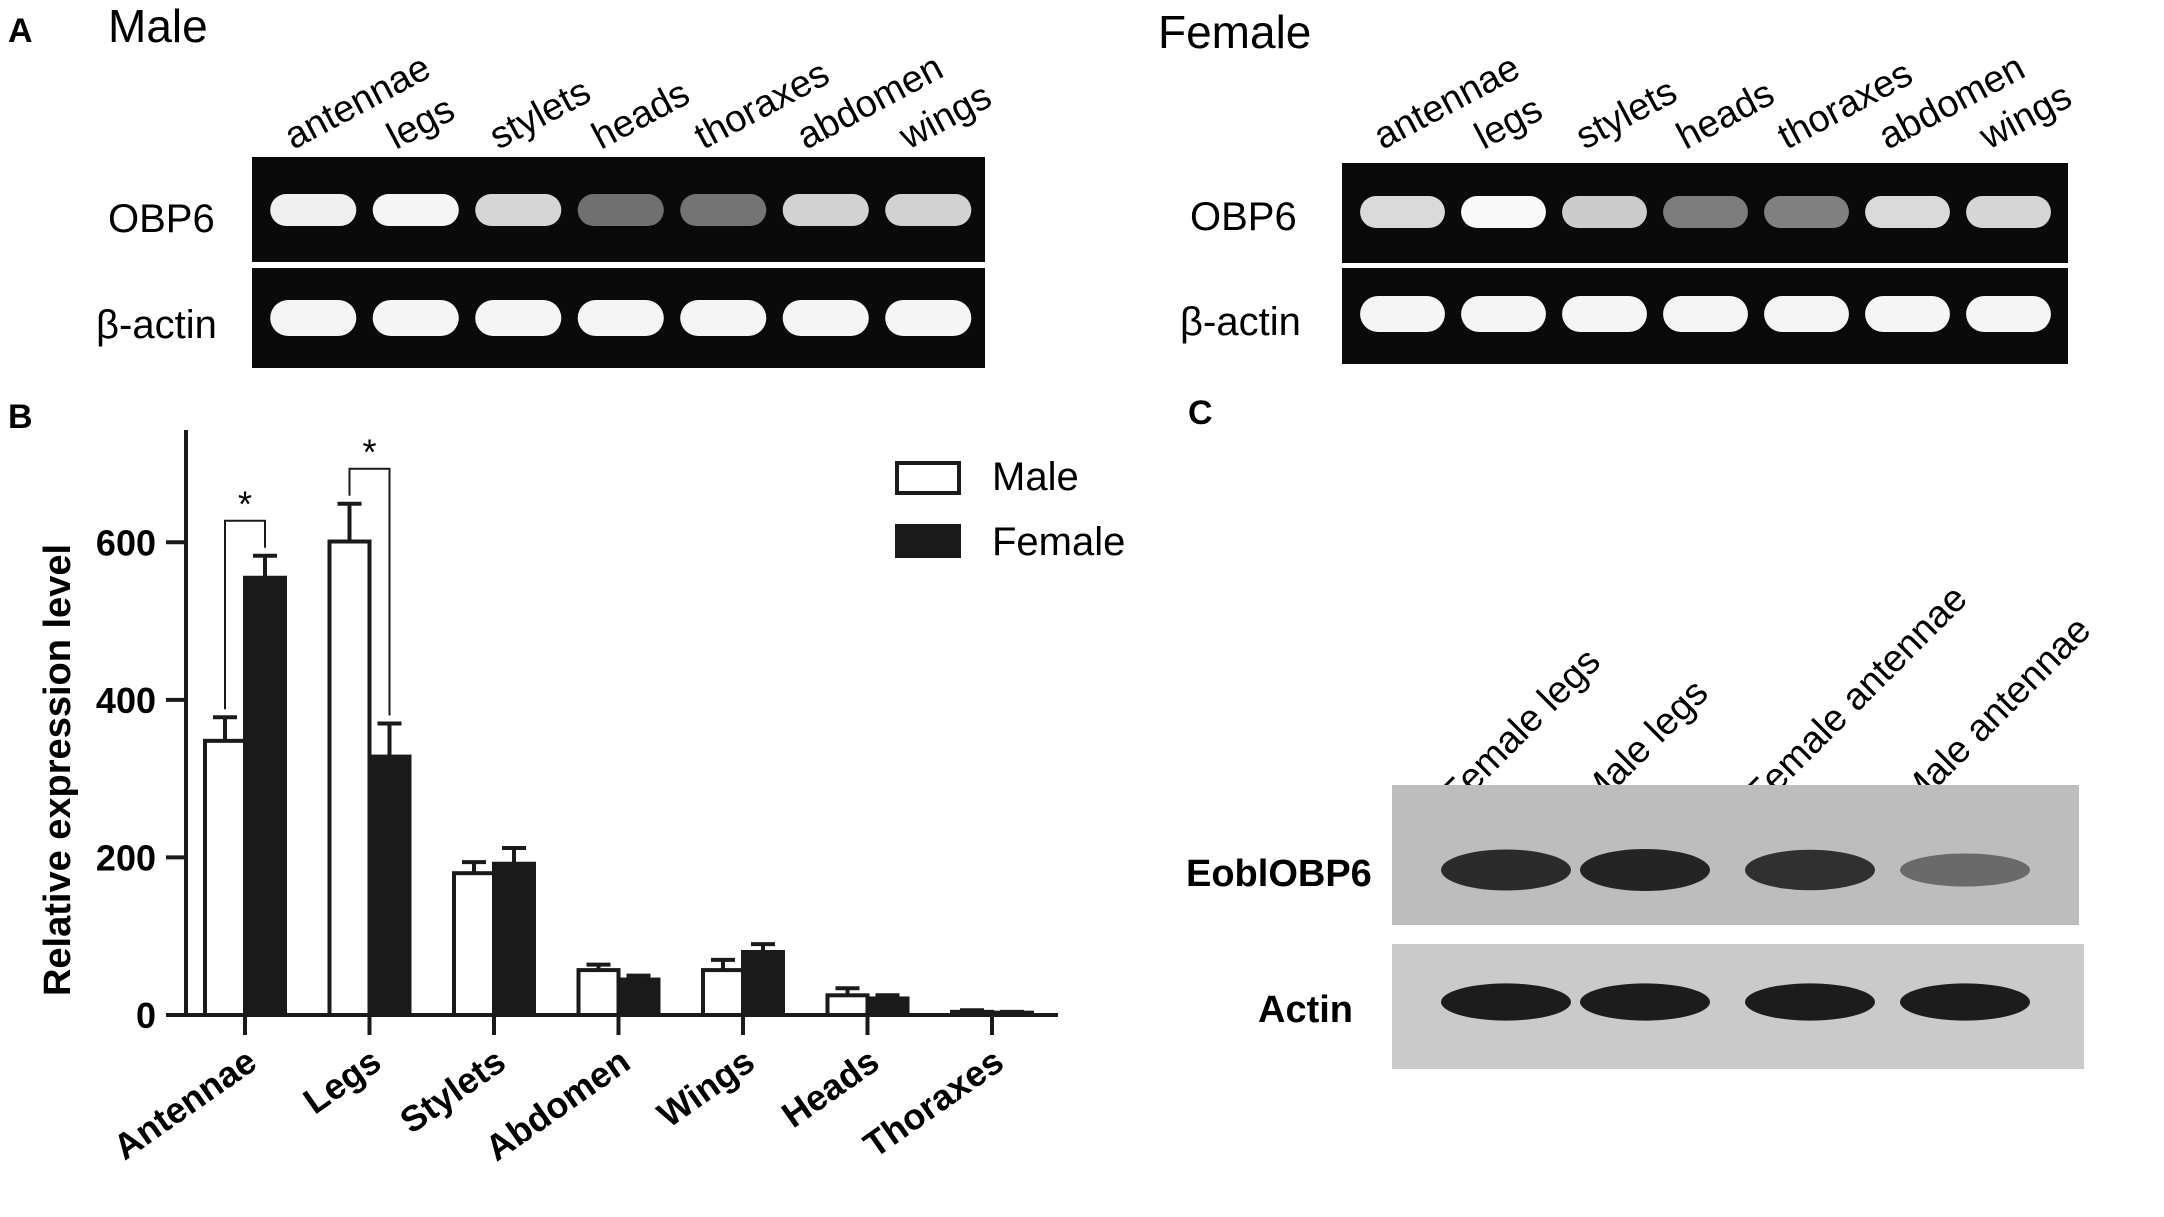 This screenshot has width=2164, height=1217. I want to click on bar-female-wings, so click(763, 983).